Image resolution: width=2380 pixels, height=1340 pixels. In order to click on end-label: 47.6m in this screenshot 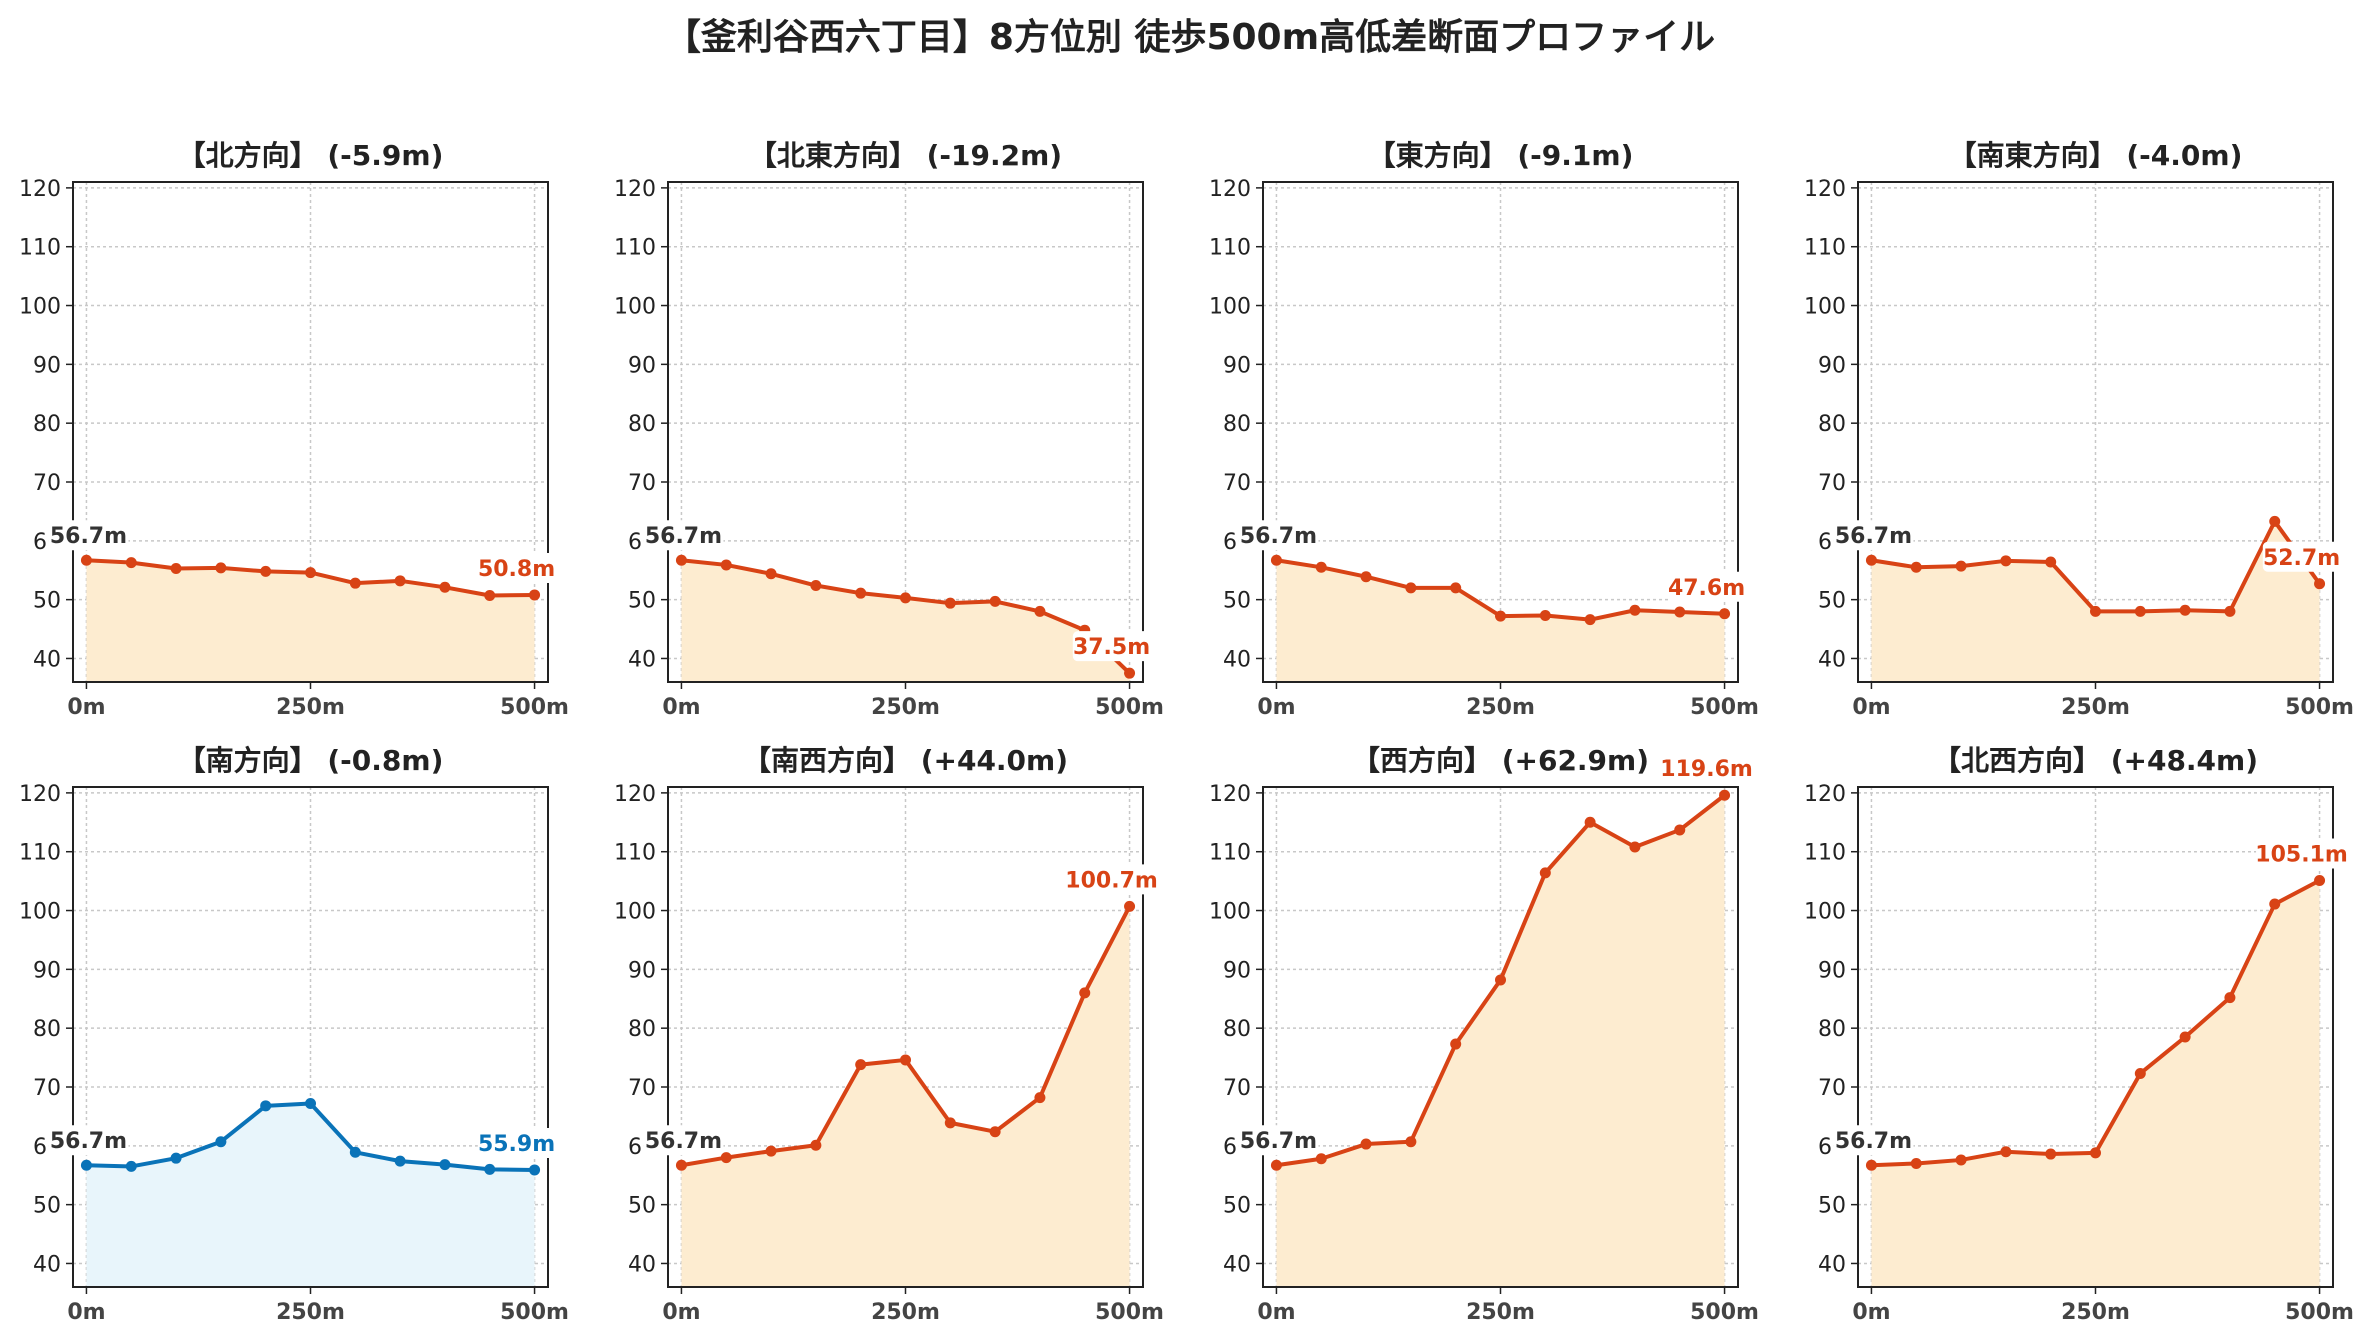, I will do `click(1706, 588)`.